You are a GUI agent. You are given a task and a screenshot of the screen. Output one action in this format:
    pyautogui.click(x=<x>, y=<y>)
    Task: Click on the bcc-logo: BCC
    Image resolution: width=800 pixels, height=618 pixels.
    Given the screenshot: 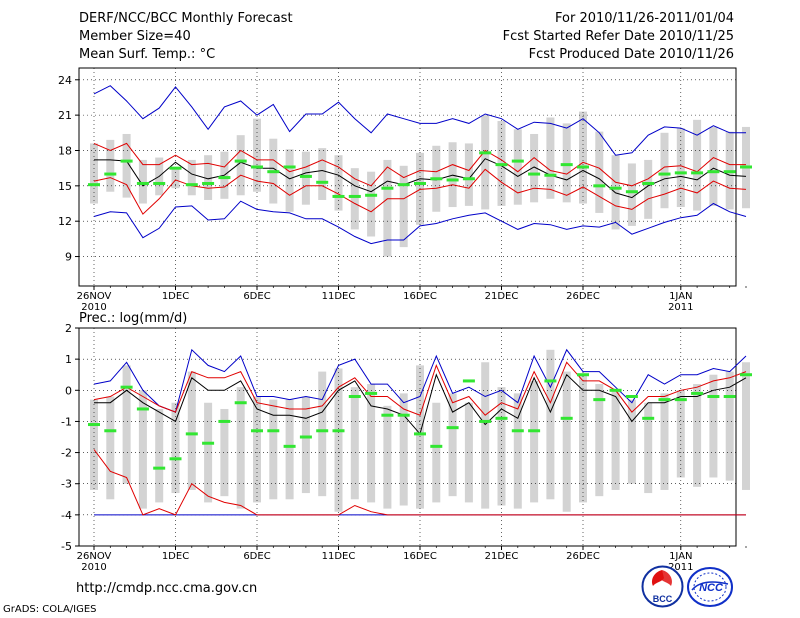 What is the action you would take?
    pyautogui.click(x=662, y=586)
    